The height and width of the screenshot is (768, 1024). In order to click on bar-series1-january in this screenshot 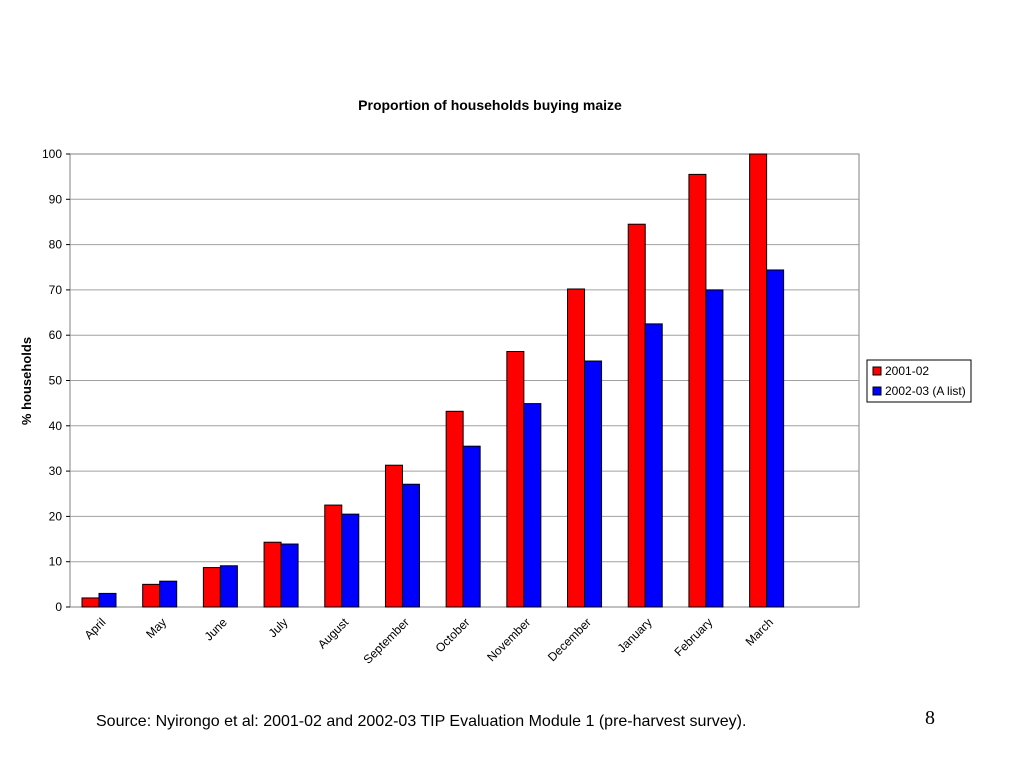, I will do `click(636, 415)`.